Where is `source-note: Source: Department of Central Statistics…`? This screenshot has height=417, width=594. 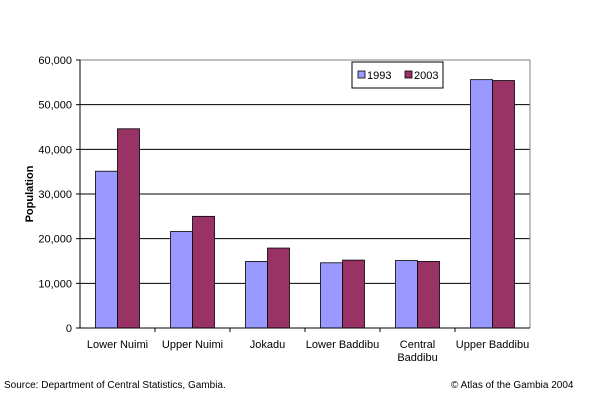
source-note: Source: Department of Central Statistics… is located at coordinates (115, 385).